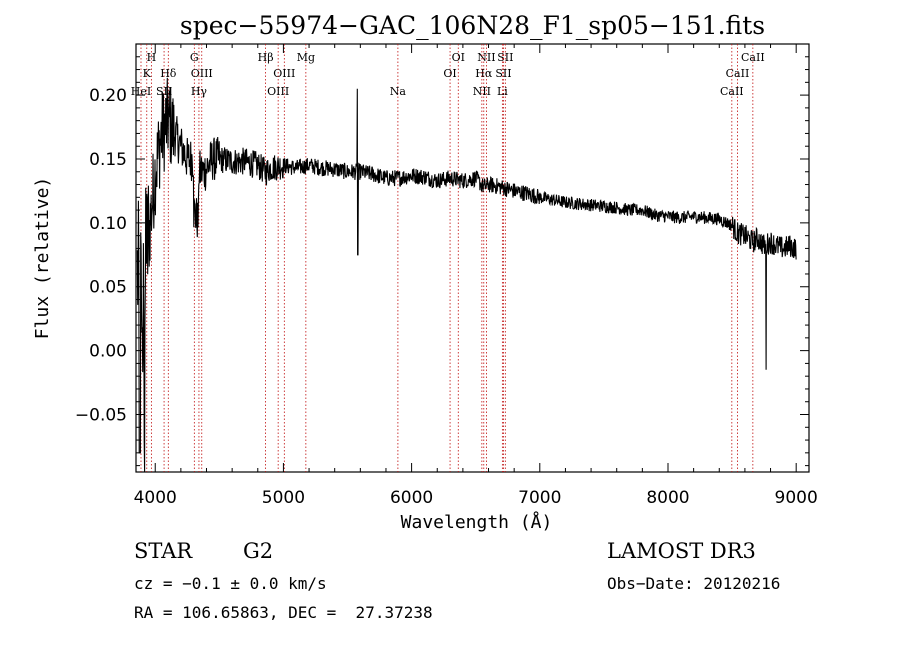 The width and height of the screenshot is (900, 649). Describe the element at coordinates (147, 73) in the screenshot. I see `line-marker-label: K` at that location.